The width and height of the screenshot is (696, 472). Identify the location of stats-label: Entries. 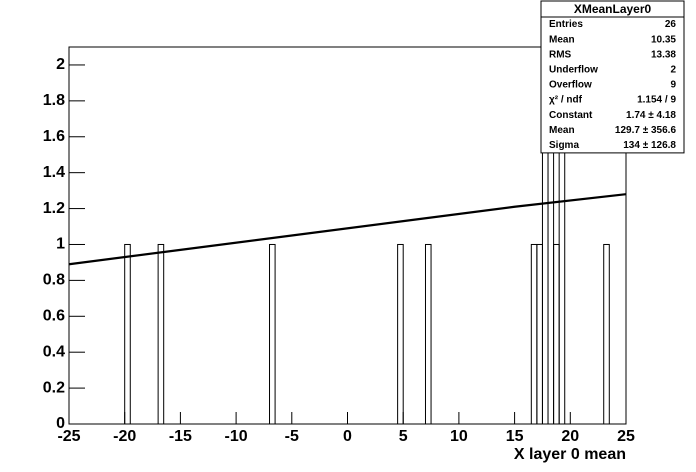
(566, 24).